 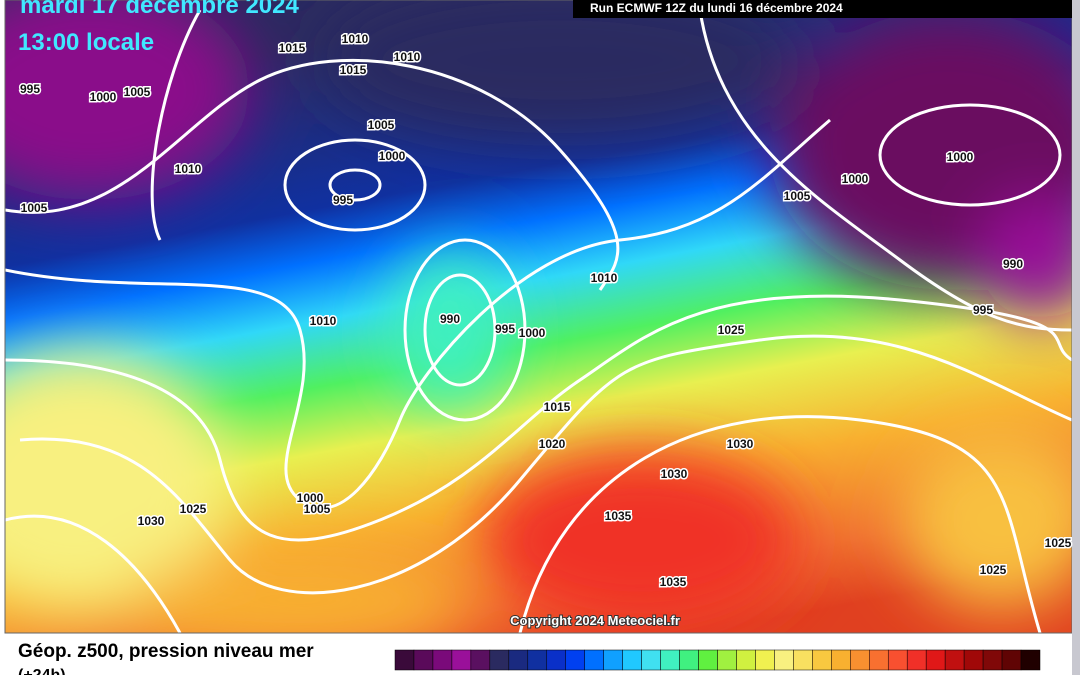 What do you see at coordinates (552, 444) in the screenshot?
I see `isobar-label: 1020` at bounding box center [552, 444].